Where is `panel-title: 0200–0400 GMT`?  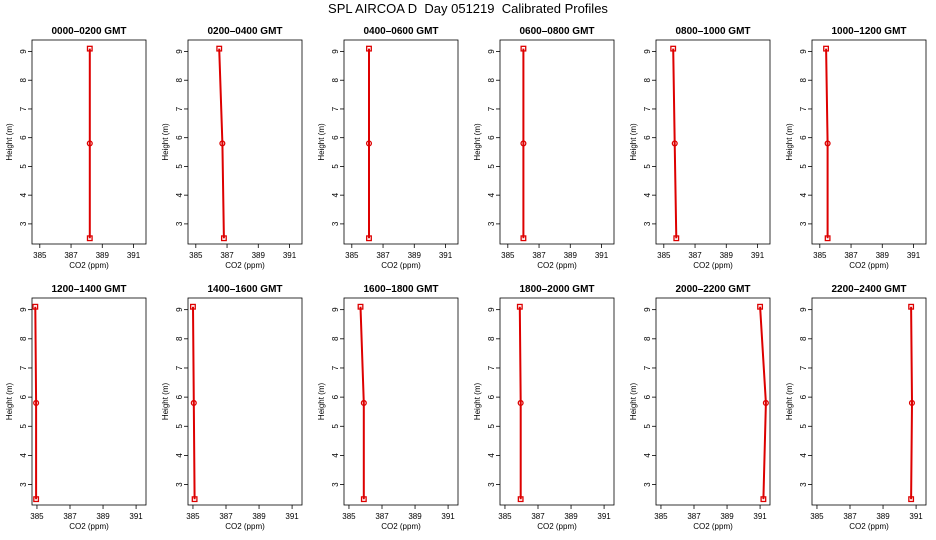 panel-title: 0200–0400 GMT is located at coordinates (244, 31).